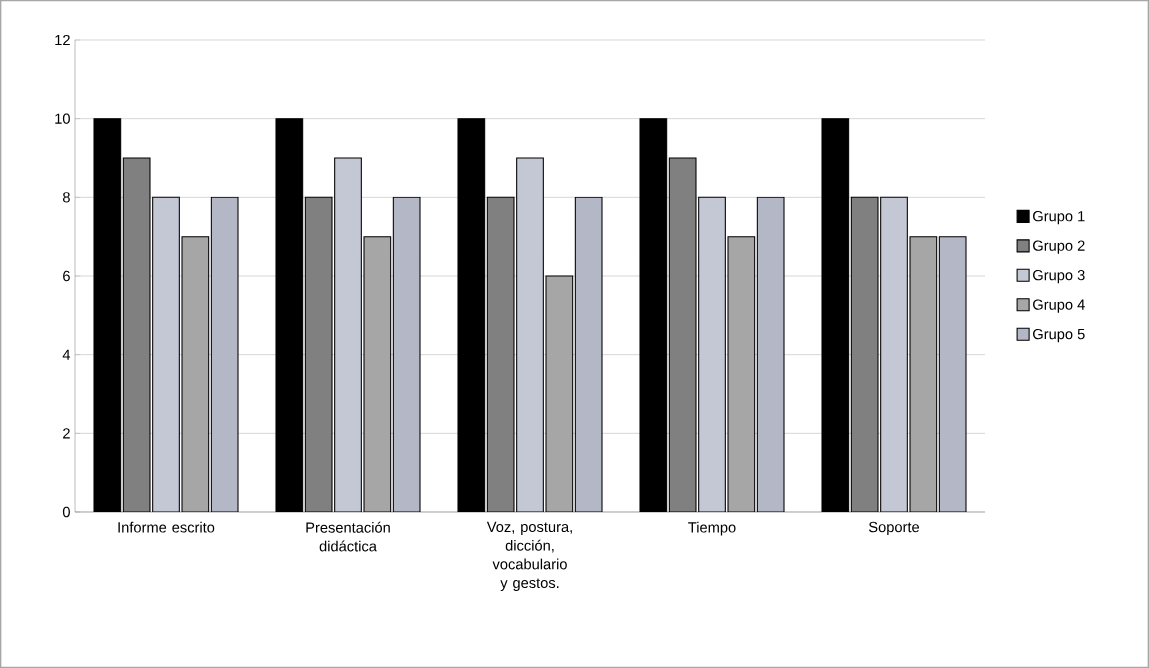  What do you see at coordinates (1059, 306) in the screenshot?
I see `legend-label: Grupo 4` at bounding box center [1059, 306].